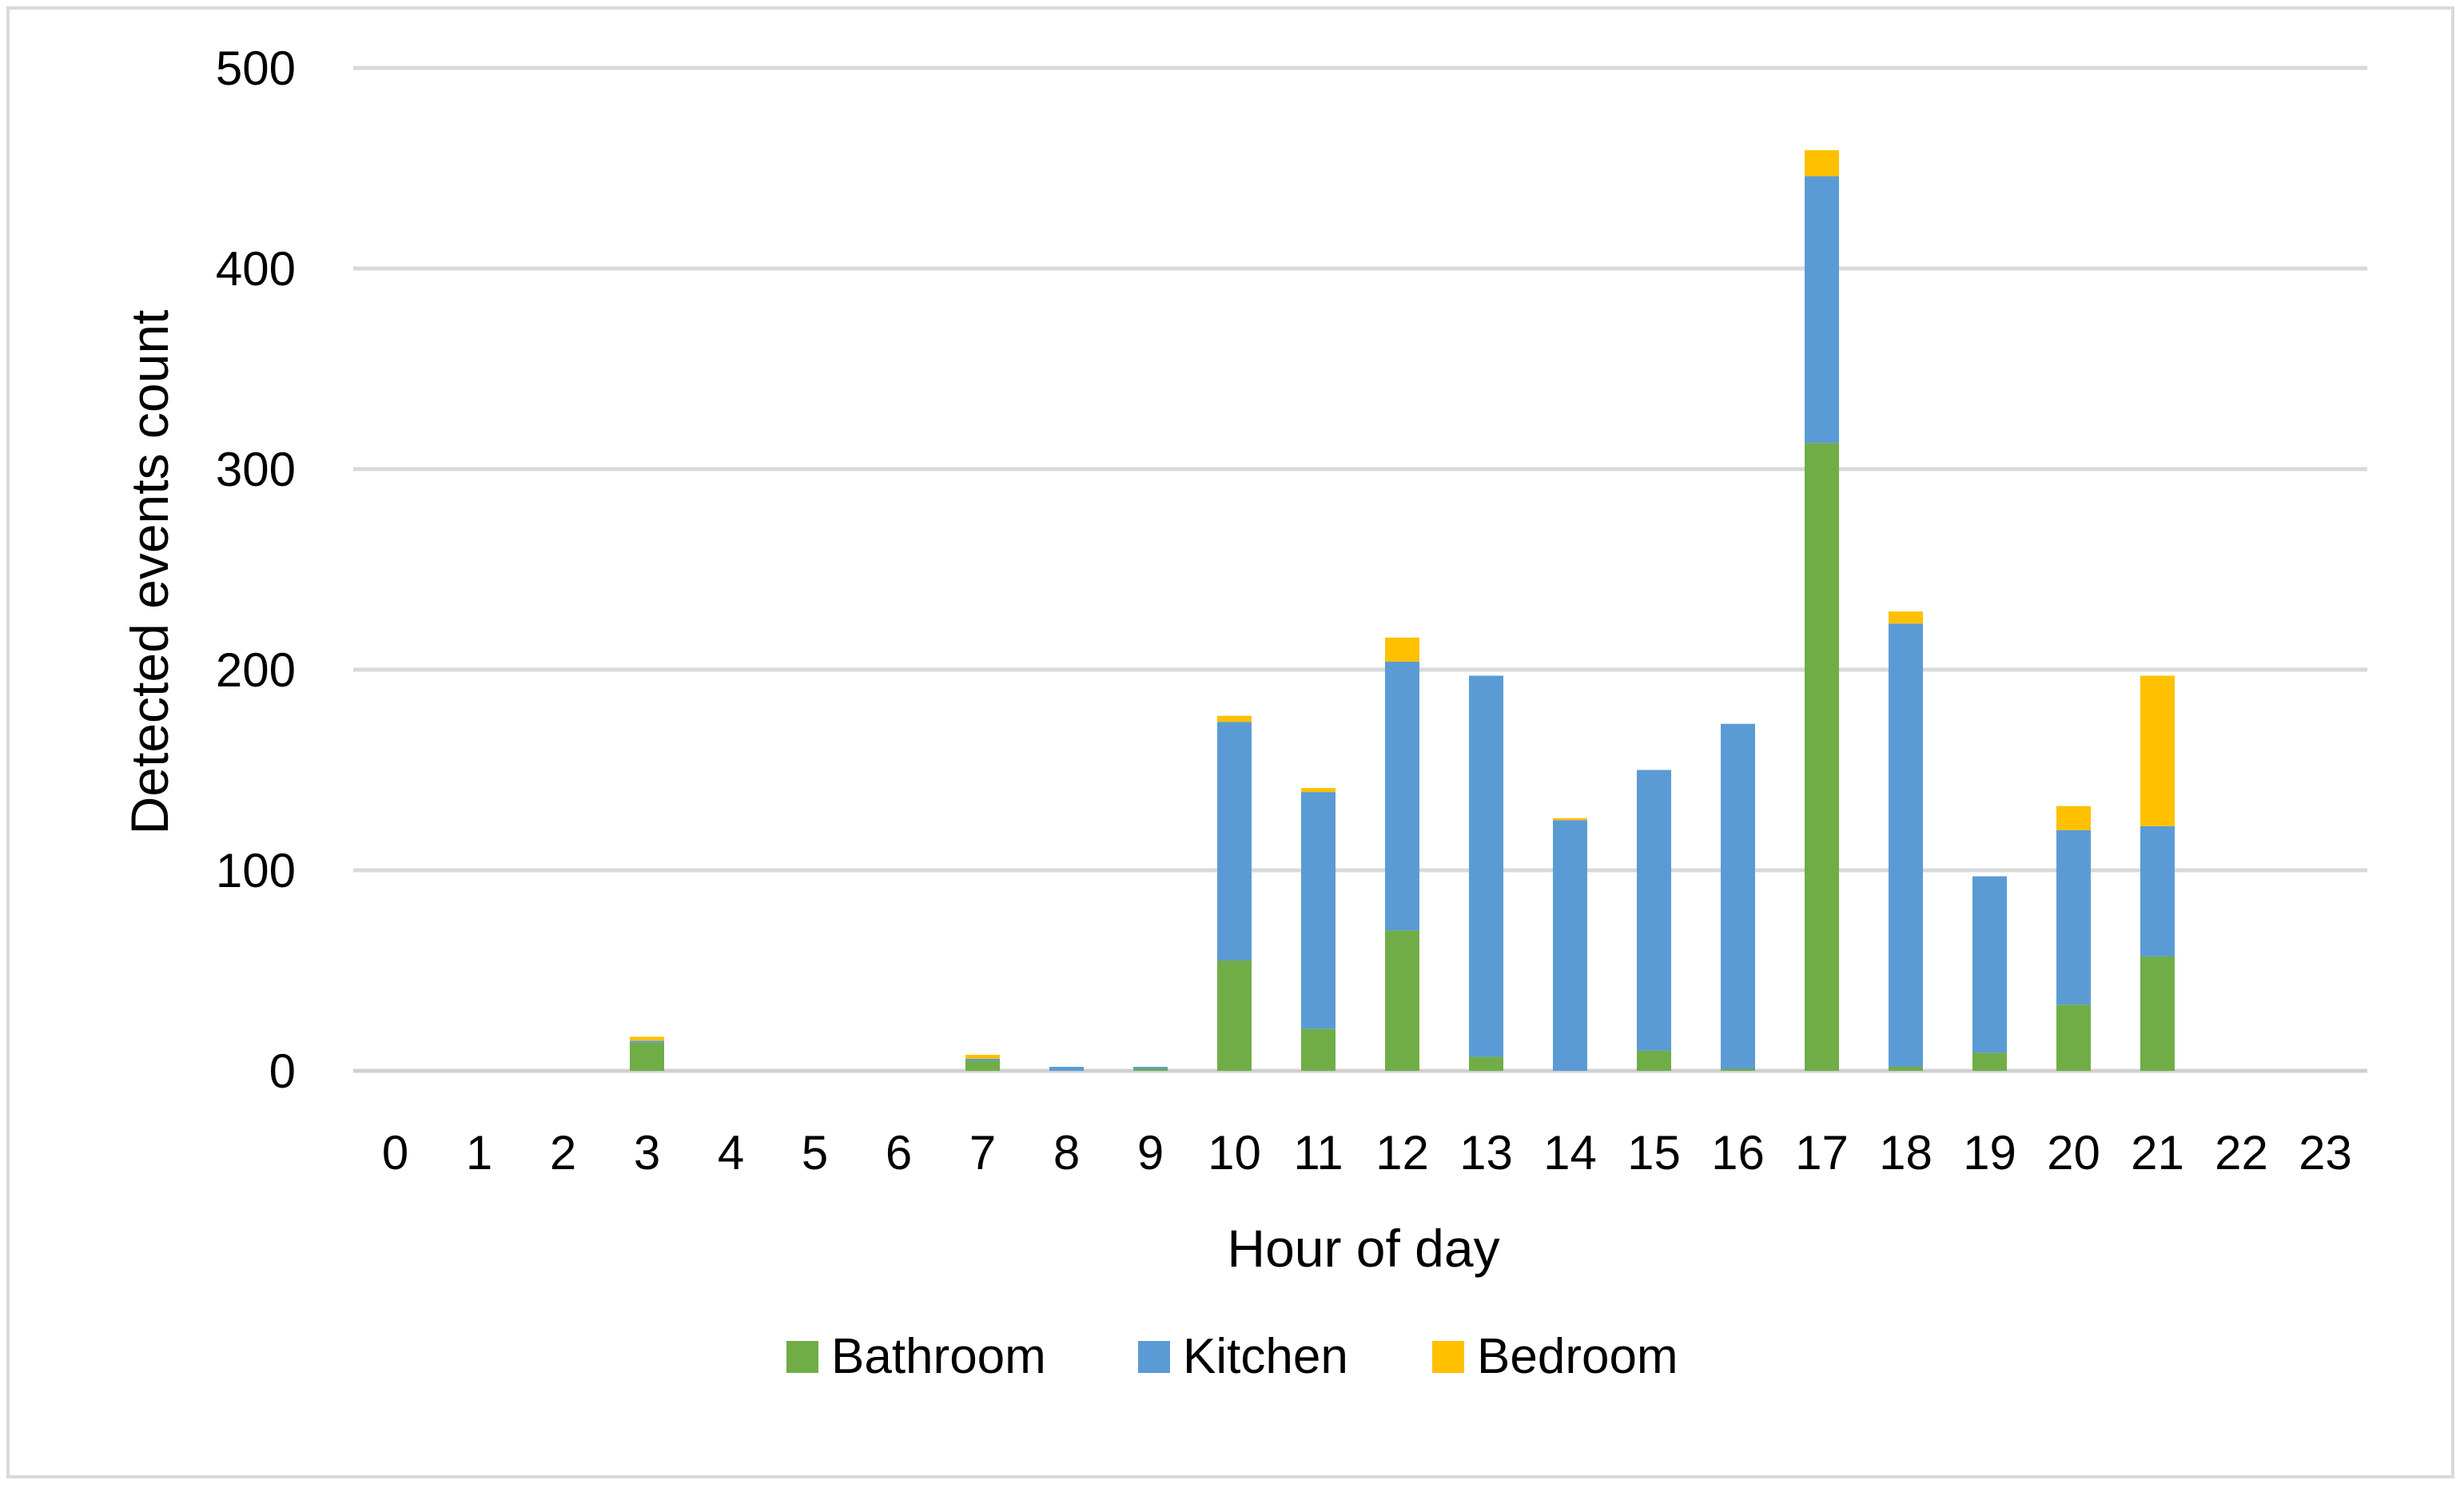  What do you see at coordinates (256, 470) in the screenshot?
I see `y-tick-label: 300` at bounding box center [256, 470].